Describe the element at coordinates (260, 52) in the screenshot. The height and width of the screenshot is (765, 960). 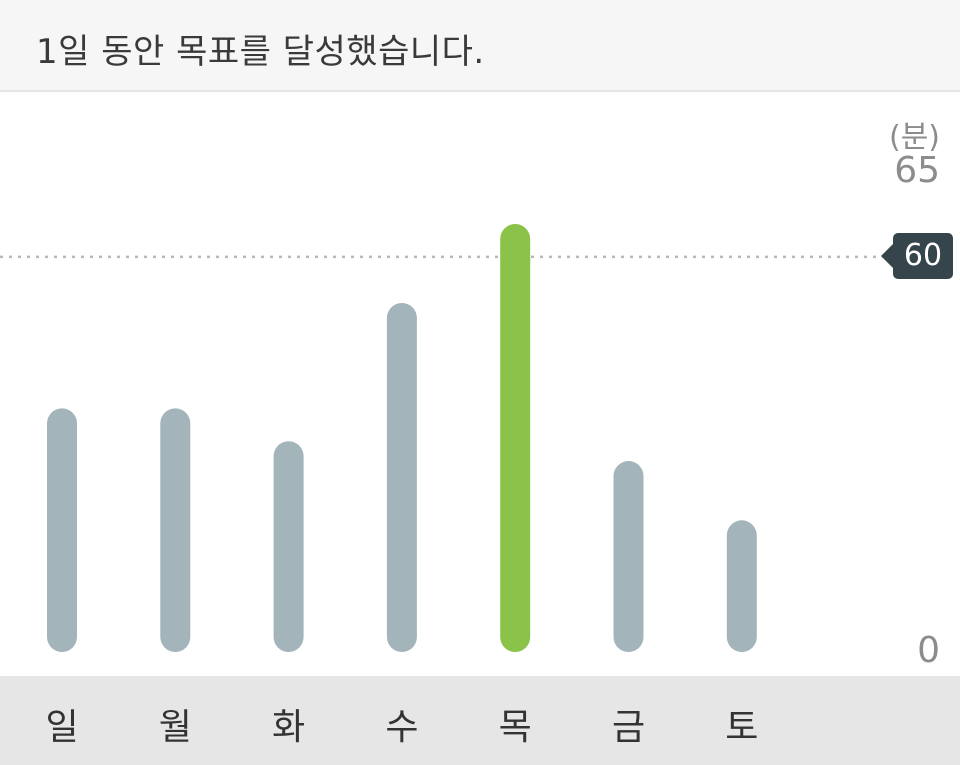
I see `goal-summary-text: 1일 동안 목표를 달성했습니다.` at that location.